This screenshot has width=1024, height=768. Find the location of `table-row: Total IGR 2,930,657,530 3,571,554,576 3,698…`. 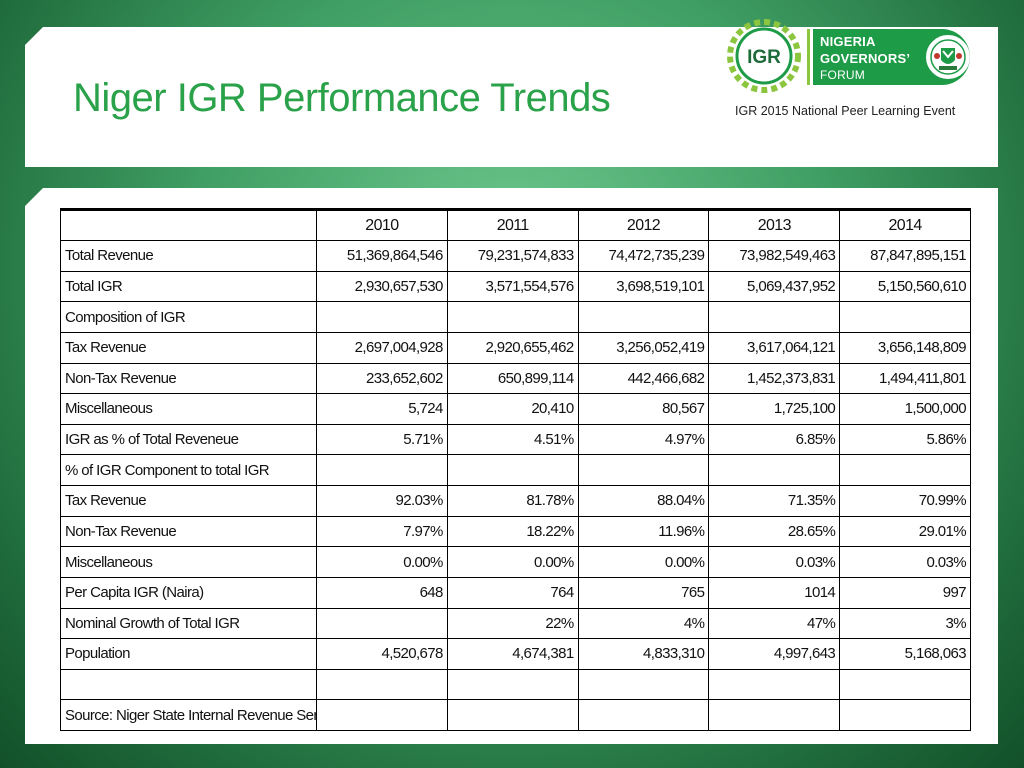

table-row: Total IGR 2,930,657,530 3,571,554,576 3,698… is located at coordinates (515, 286).